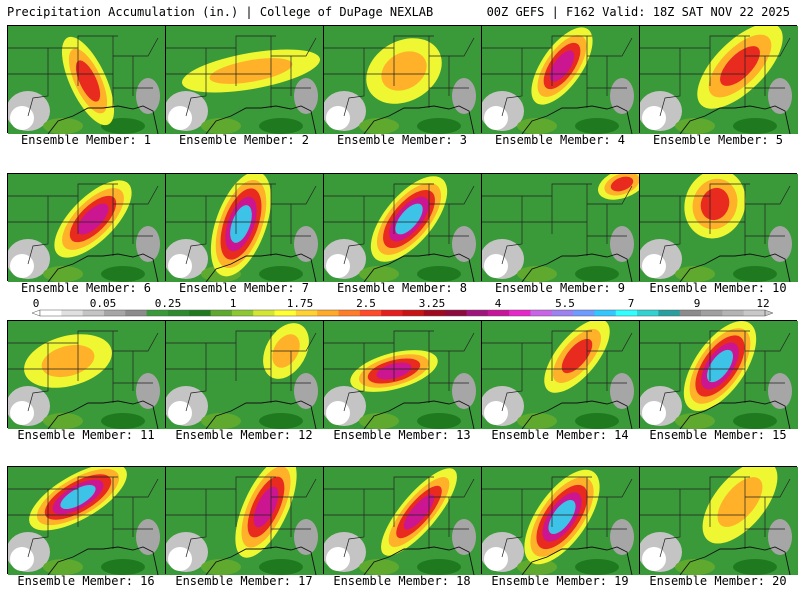 Image resolution: width=800 pixels, height=600 pixels. What do you see at coordinates (86, 140) in the screenshot?
I see `ensemble-member-label: Ensemble Member: 1` at bounding box center [86, 140].